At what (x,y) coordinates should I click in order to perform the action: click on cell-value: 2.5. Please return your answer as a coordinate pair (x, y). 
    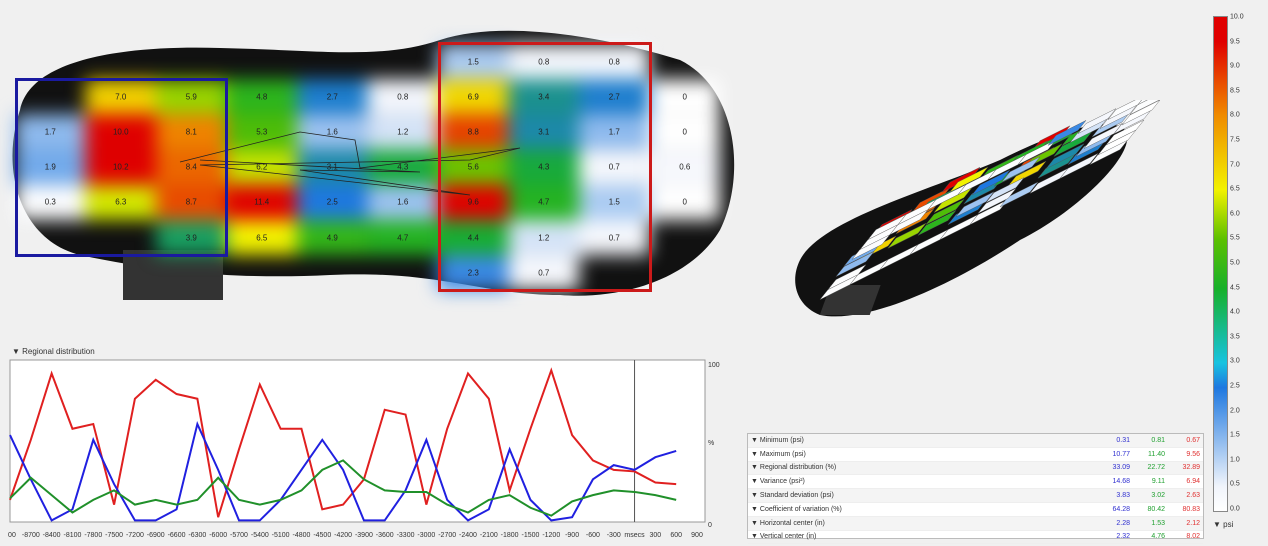
    Looking at the image, I should click on (332, 202).